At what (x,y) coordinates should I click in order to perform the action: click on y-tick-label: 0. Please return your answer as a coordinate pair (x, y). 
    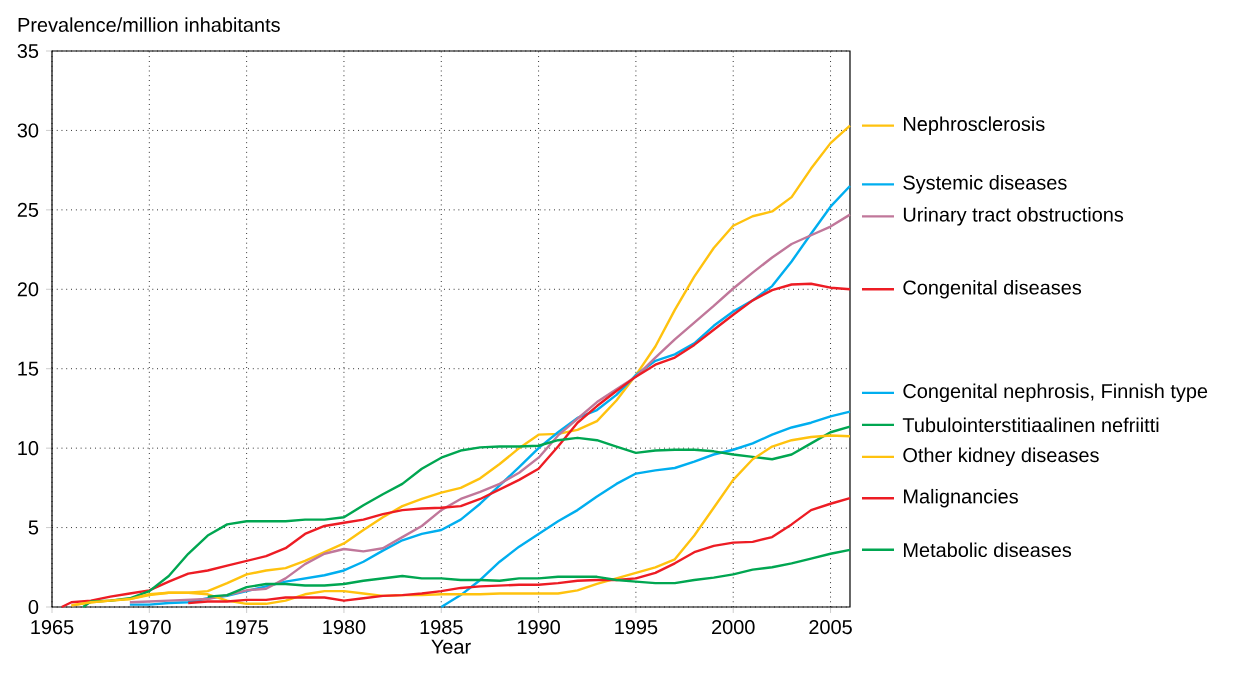
    Looking at the image, I should click on (33, 607).